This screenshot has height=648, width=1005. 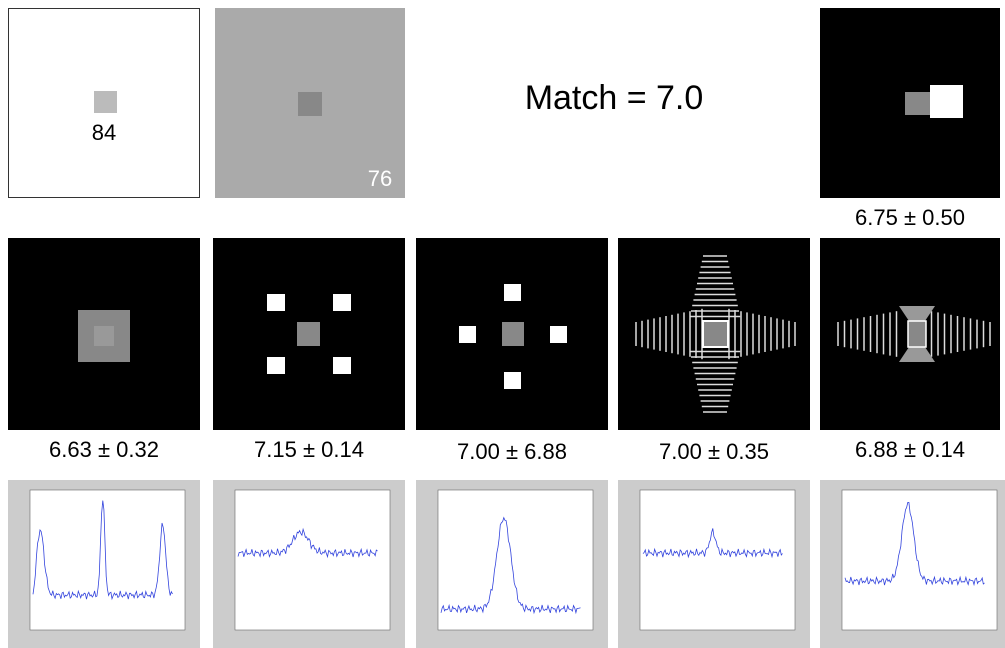 What do you see at coordinates (910, 217) in the screenshot?
I see `result-label: 6.75 ± 0.50` at bounding box center [910, 217].